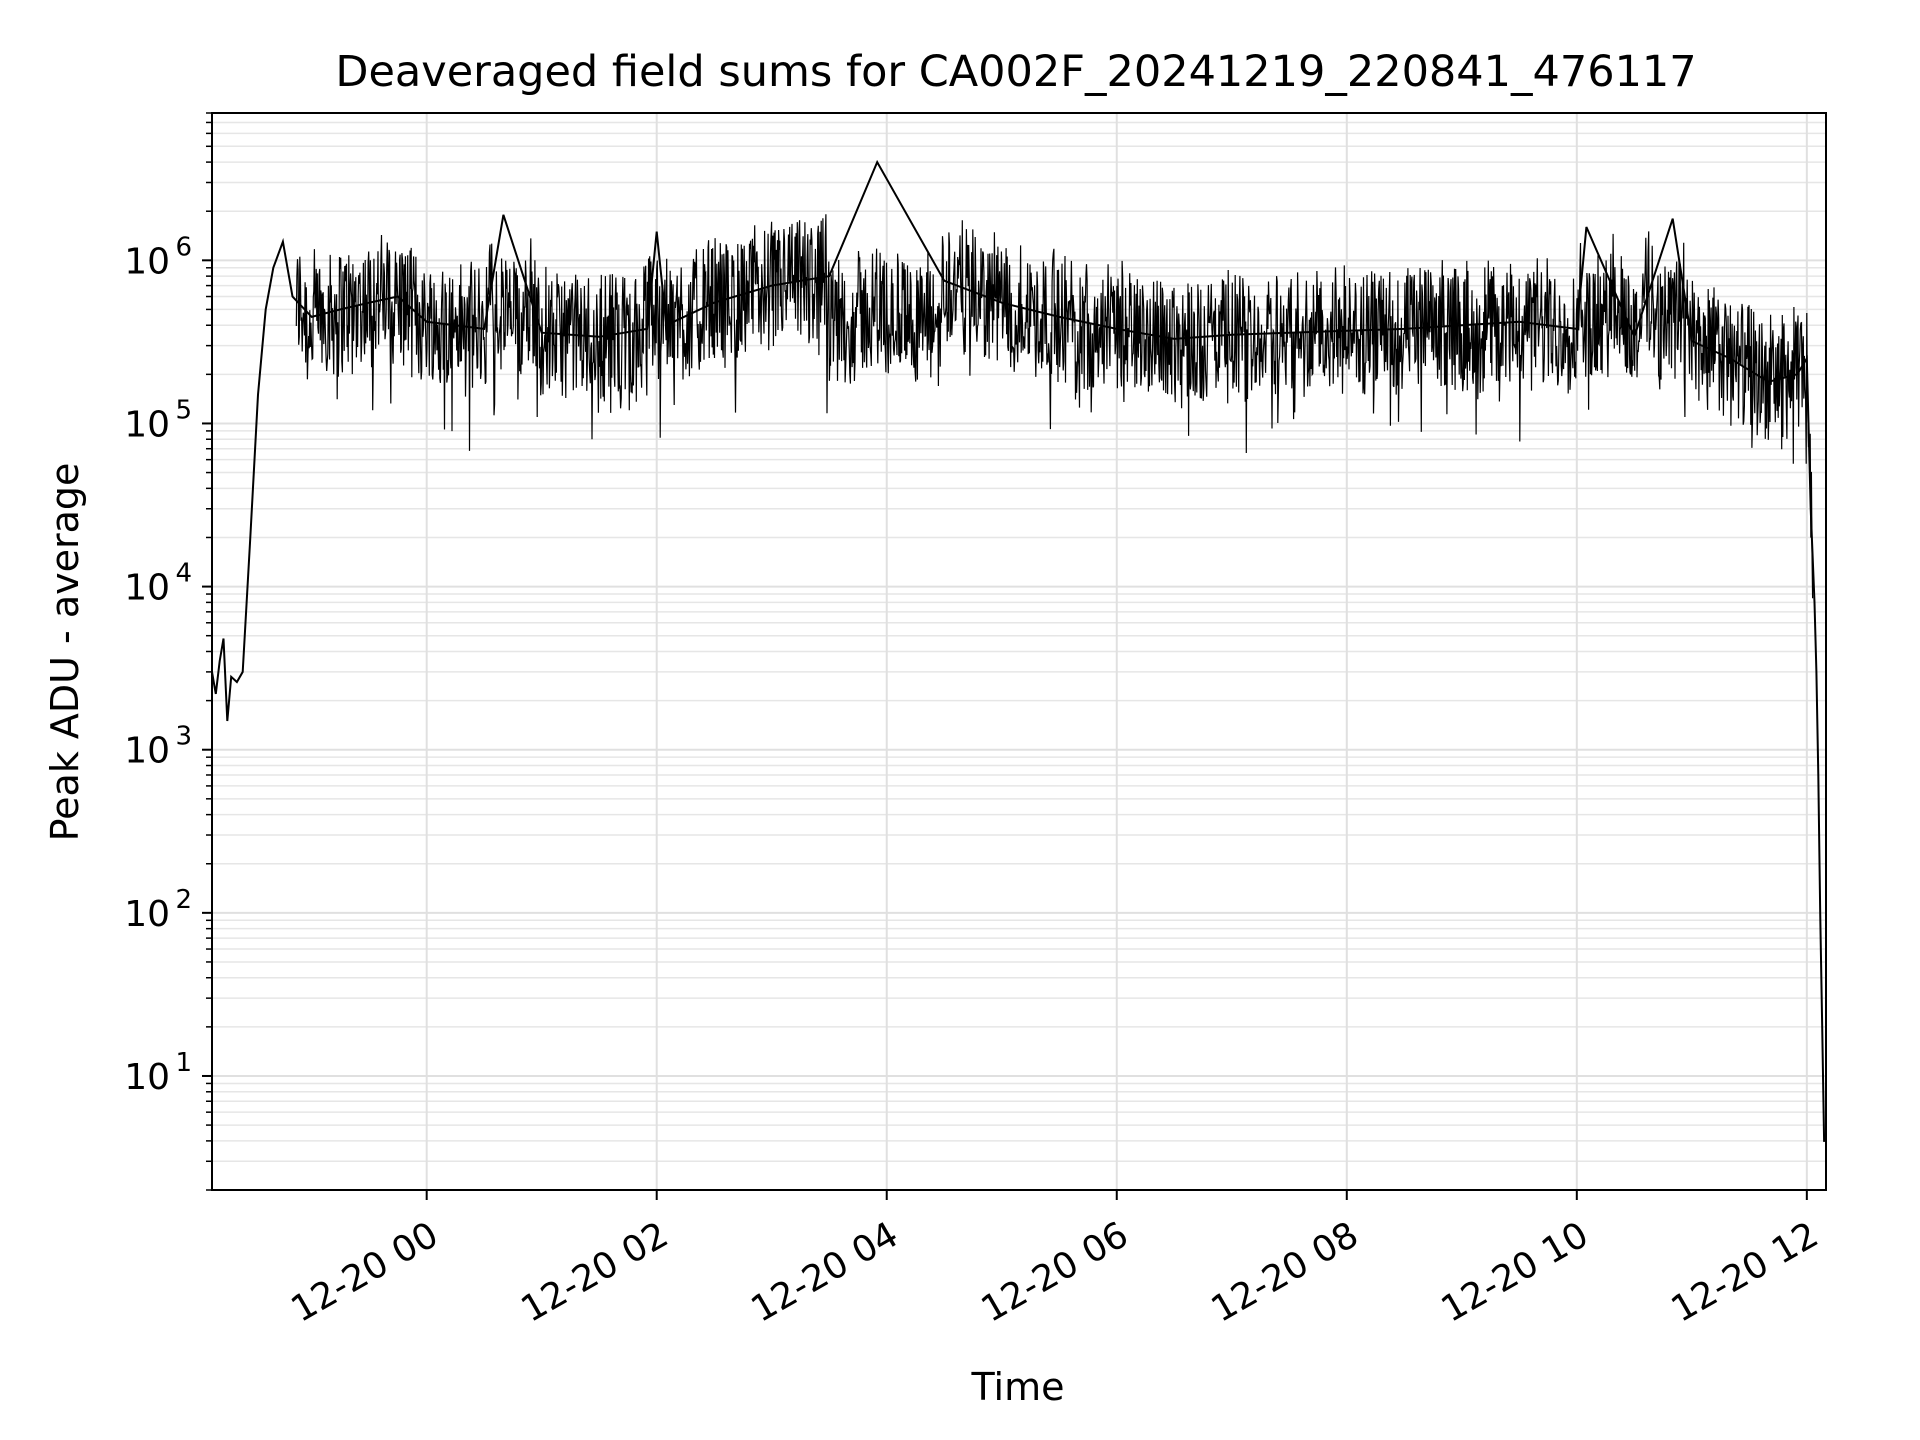 Image resolution: width=1920 pixels, height=1440 pixels. I want to click on y-tick-exponent: 6, so click(183, 247).